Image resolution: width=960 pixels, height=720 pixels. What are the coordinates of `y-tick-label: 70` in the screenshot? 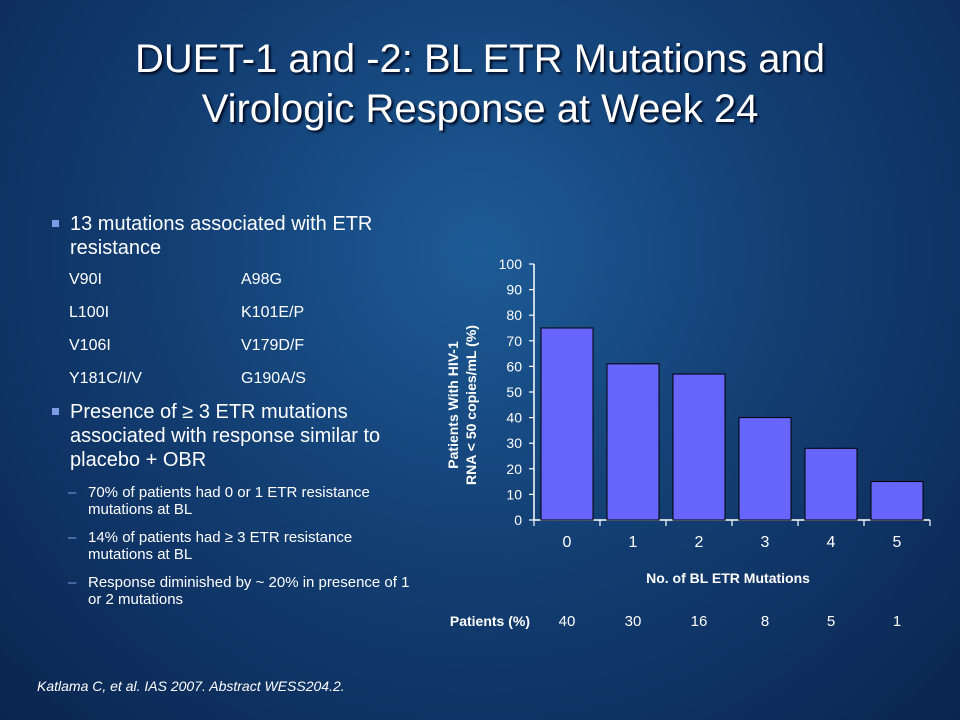 It's located at (514, 341).